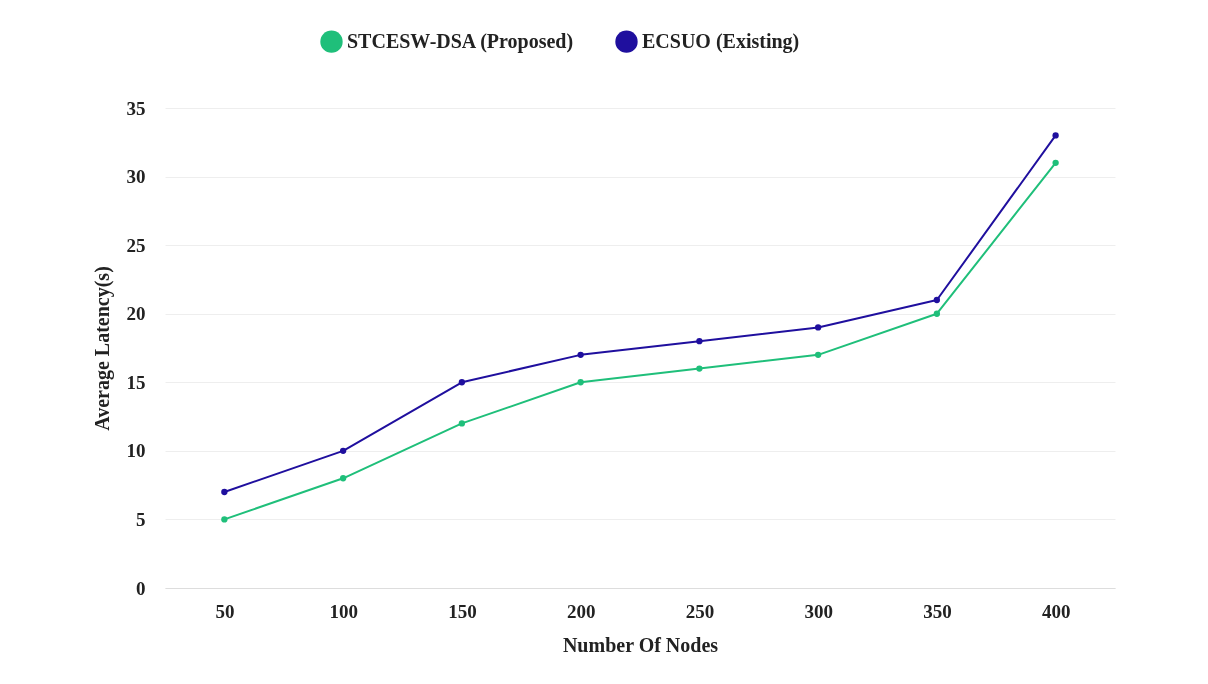 The width and height of the screenshot is (1208, 684). I want to click on x-tick-label: 400, so click(1056, 611).